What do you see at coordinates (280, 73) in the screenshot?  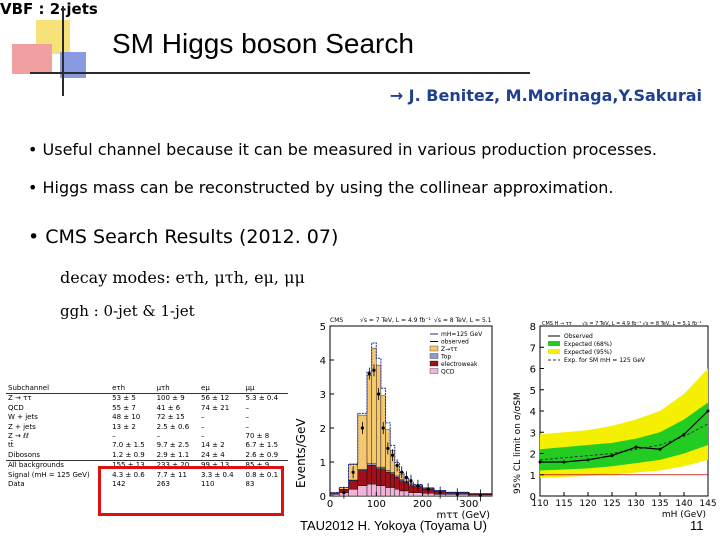 I see `corner-line-horizontal` at bounding box center [280, 73].